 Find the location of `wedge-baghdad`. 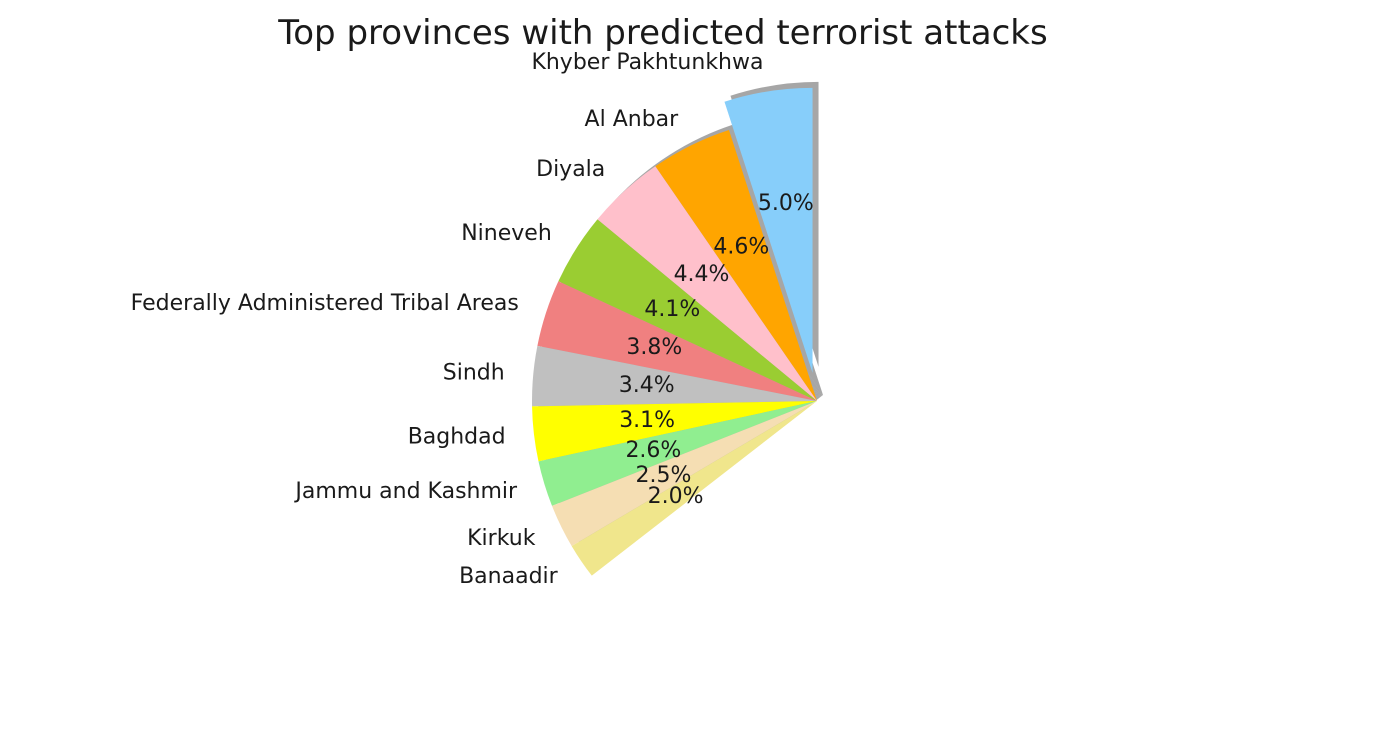

wedge-baghdad is located at coordinates (674, 431).